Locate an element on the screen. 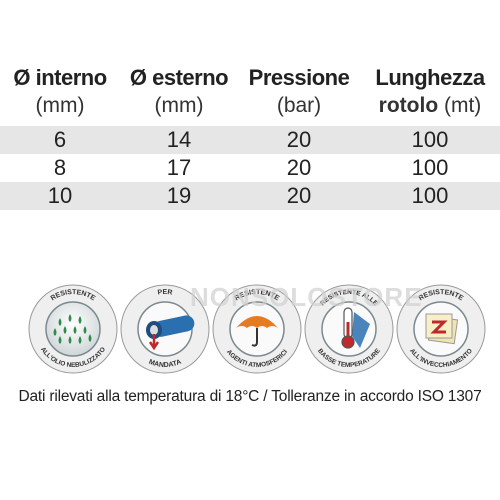  table-row: 8 17 20 100 is located at coordinates (250, 168).